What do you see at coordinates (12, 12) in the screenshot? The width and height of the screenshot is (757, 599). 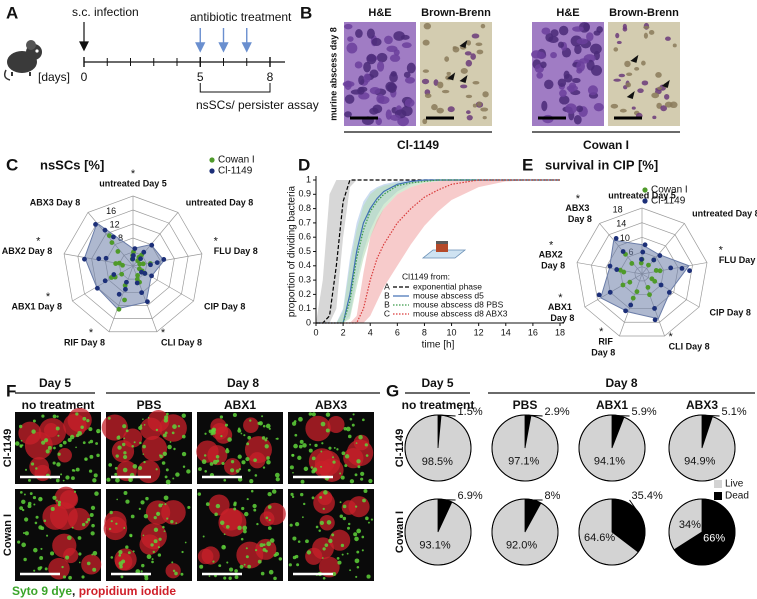 I see `panel-label: A` at bounding box center [12, 12].